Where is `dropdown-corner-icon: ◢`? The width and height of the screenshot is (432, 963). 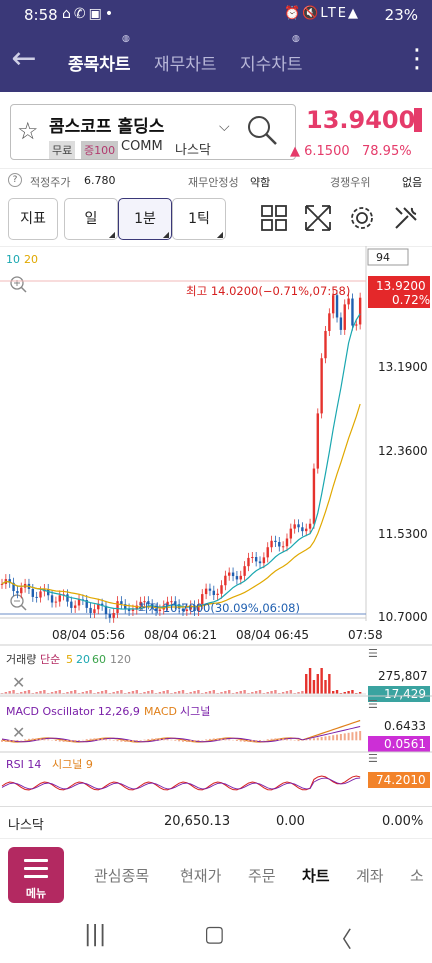
dropdown-corner-icon: ◢ is located at coordinates (165, 234).